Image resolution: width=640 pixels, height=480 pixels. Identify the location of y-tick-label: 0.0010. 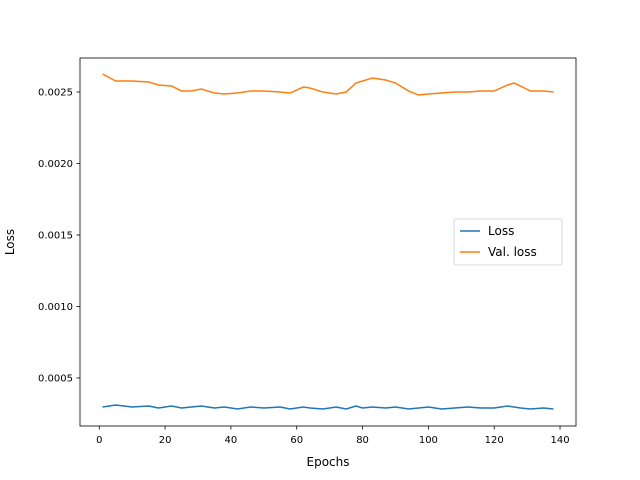
(55, 307).